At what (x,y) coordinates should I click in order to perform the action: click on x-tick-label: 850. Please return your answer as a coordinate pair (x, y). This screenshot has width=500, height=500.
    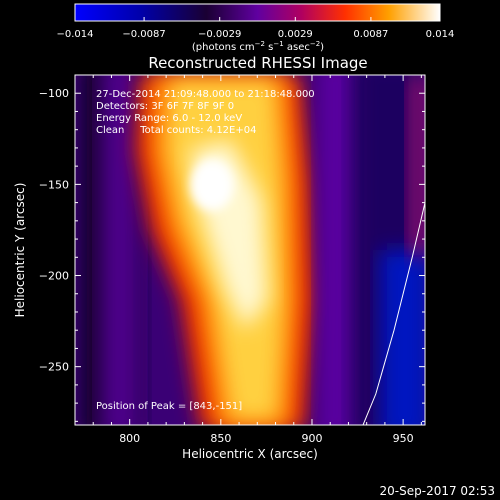
    Looking at the image, I should click on (220, 438).